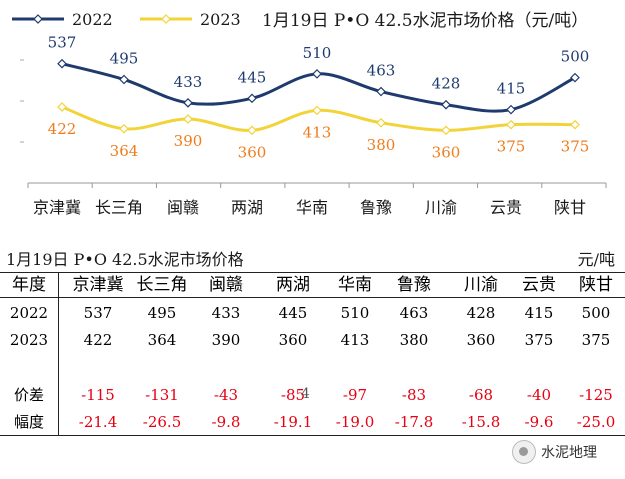 This screenshot has height=479, width=625. What do you see at coordinates (596, 285) in the screenshot?
I see `table-cell: 陕甘` at bounding box center [596, 285].